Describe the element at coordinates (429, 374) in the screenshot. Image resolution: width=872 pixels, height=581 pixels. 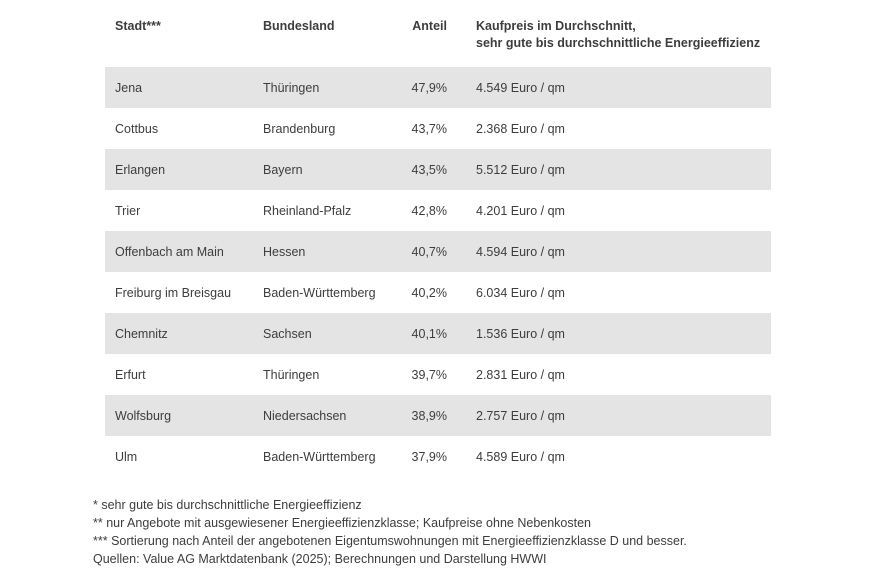
I see `cell-anteil: 39,7%` at that location.